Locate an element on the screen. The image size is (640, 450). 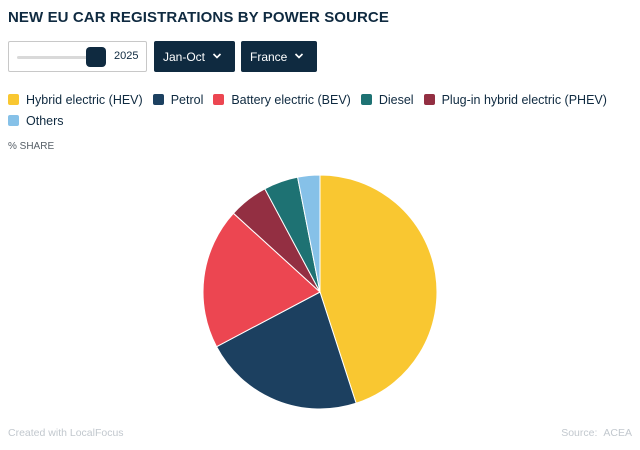
slider-thumb is located at coordinates (96, 57).